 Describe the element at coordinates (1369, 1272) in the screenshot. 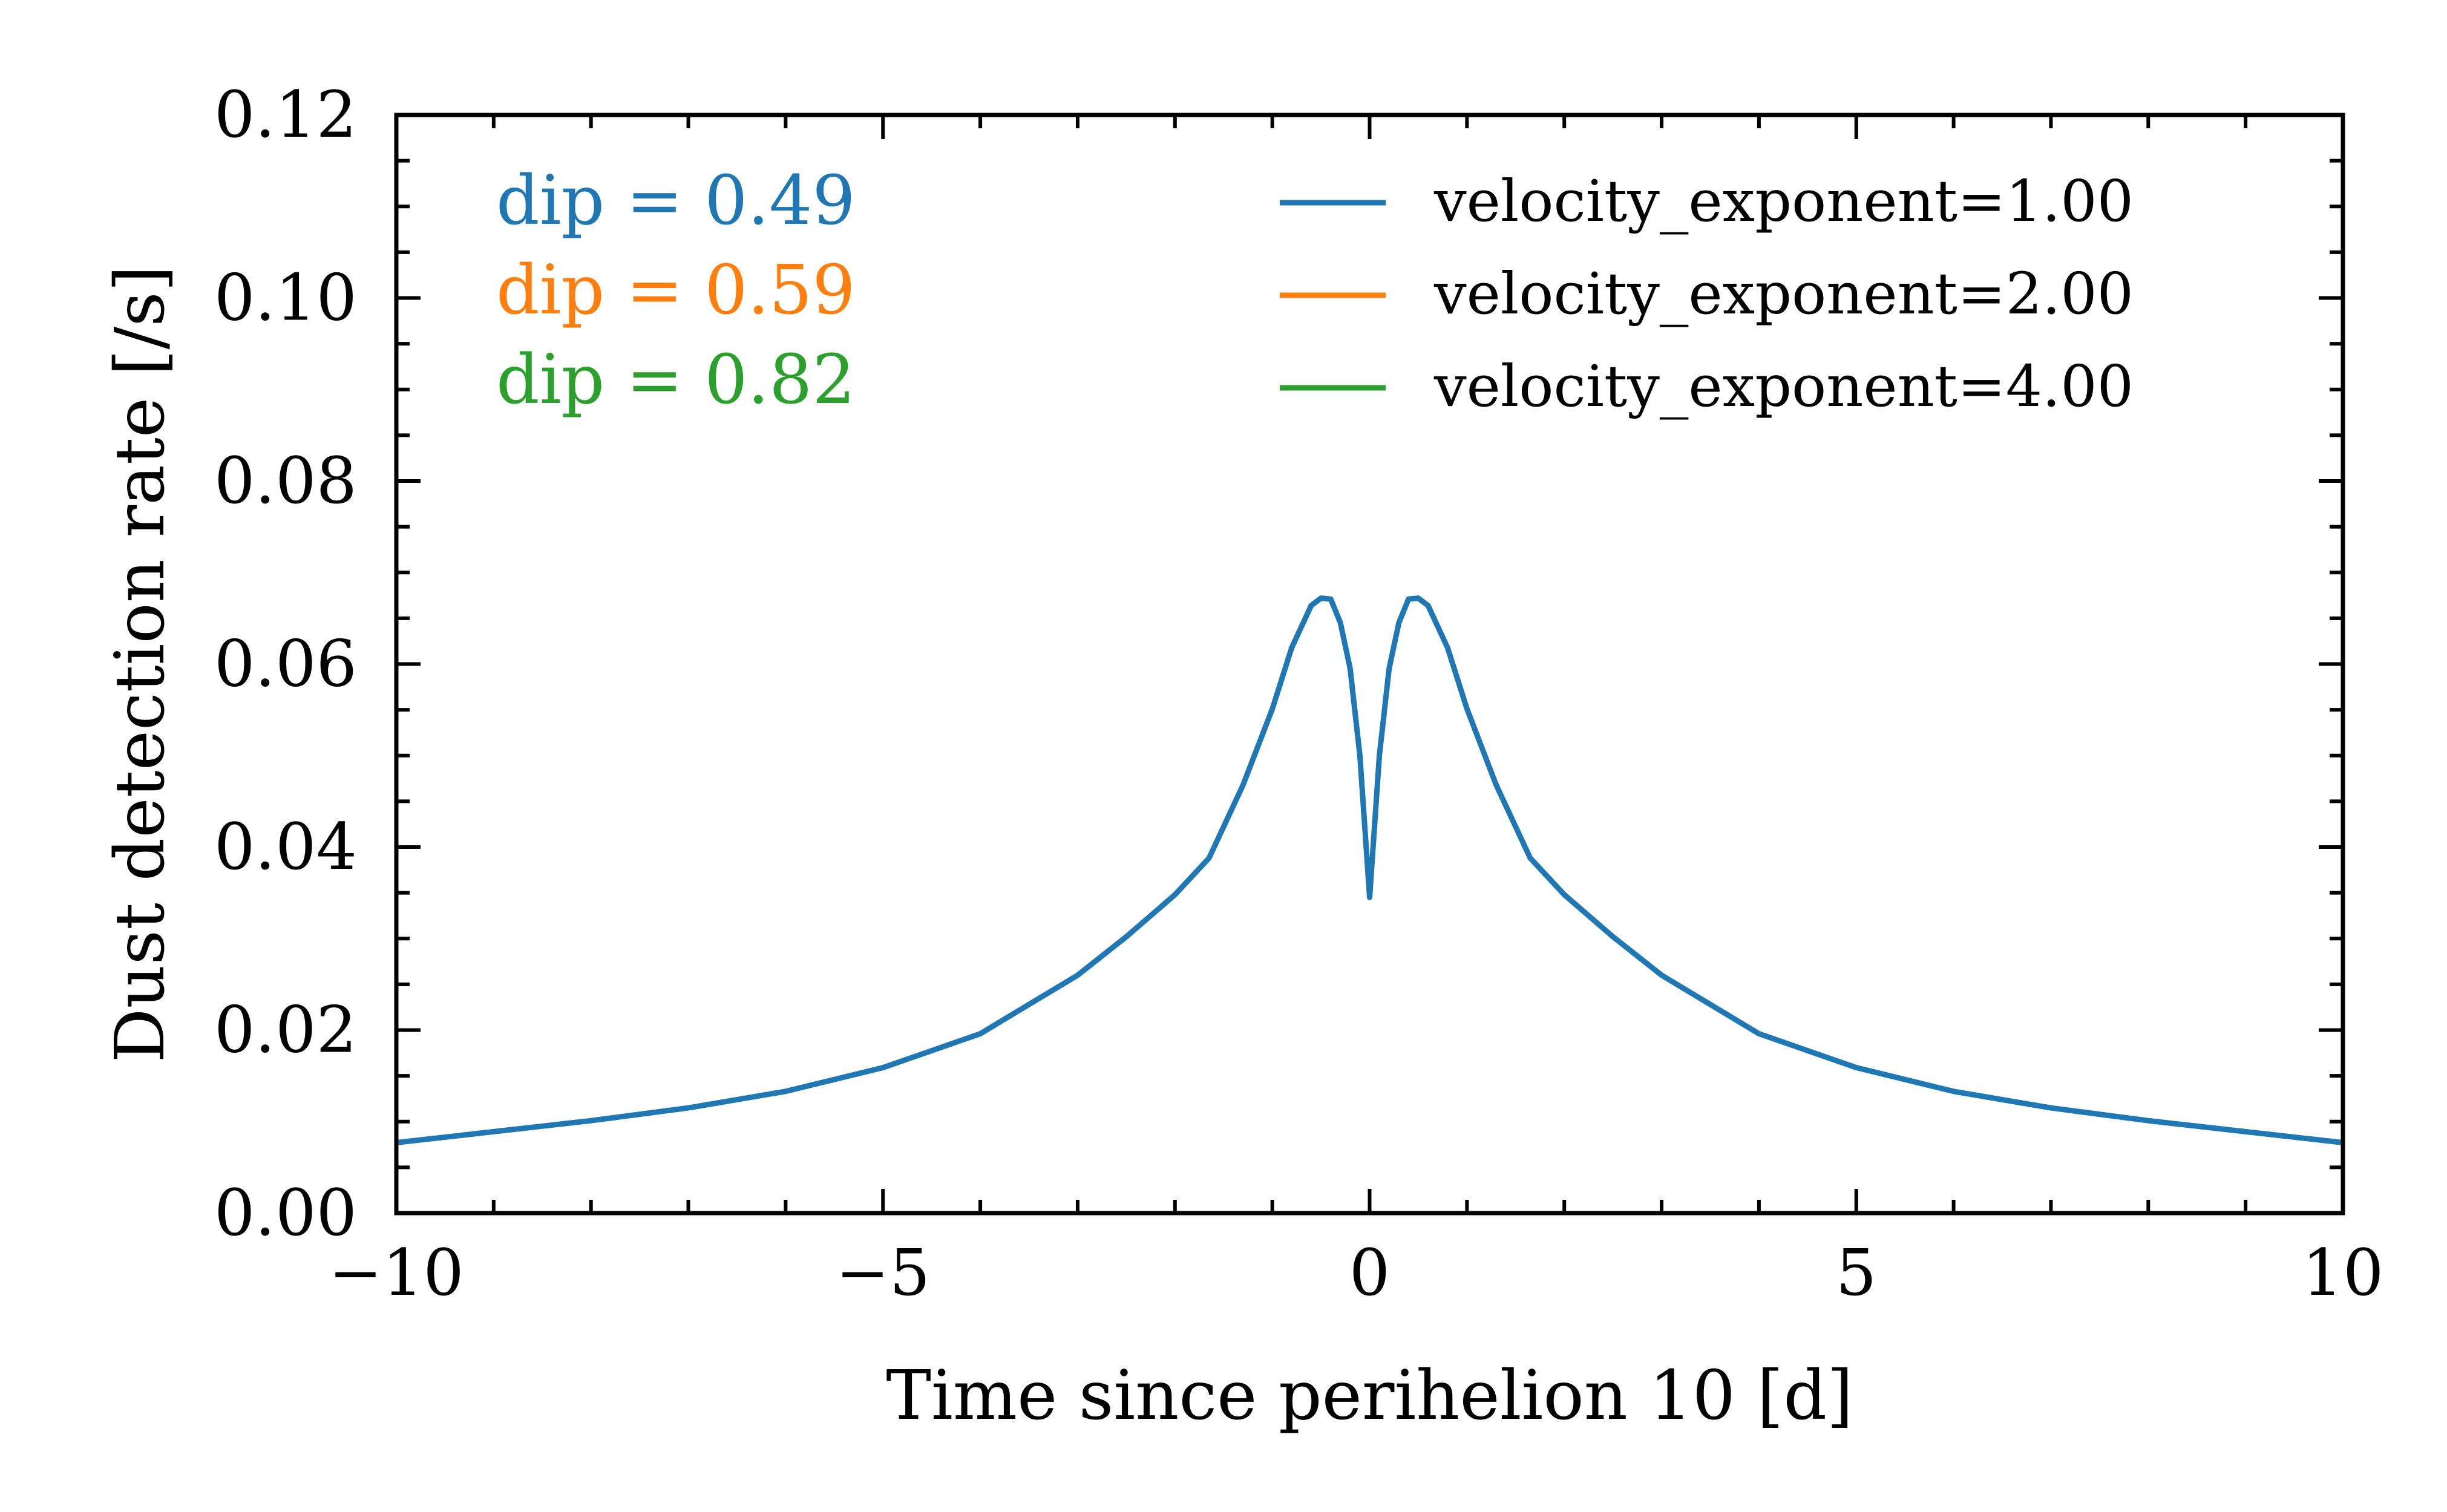

I see `x-tick-label: 0` at that location.